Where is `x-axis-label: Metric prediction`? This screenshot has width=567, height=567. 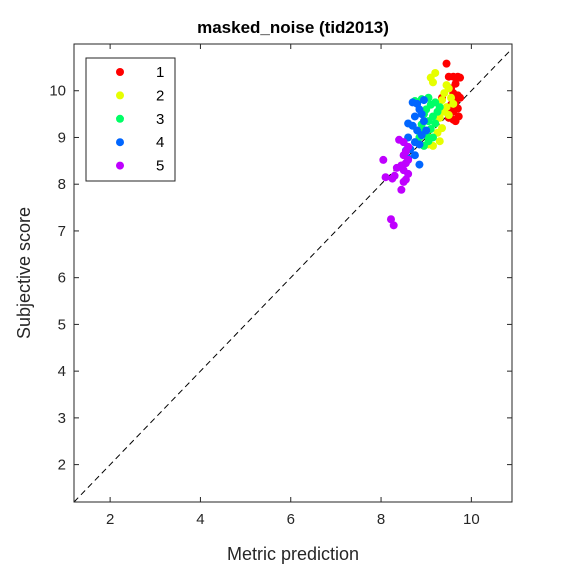 x-axis-label: Metric prediction is located at coordinates (293, 554).